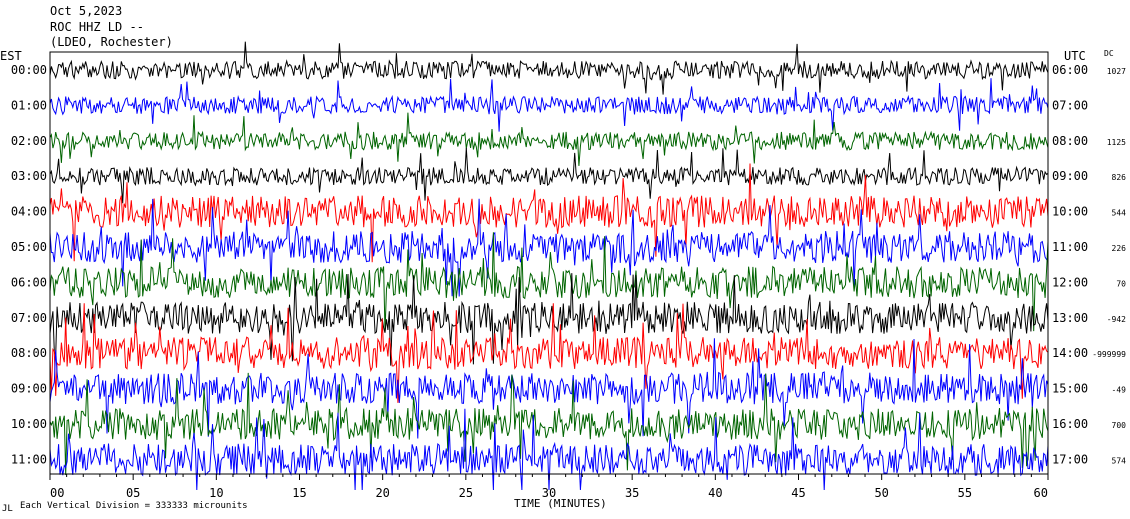 The image size is (1130, 519). I want to click on utc-label: 16:00, so click(1070, 424).